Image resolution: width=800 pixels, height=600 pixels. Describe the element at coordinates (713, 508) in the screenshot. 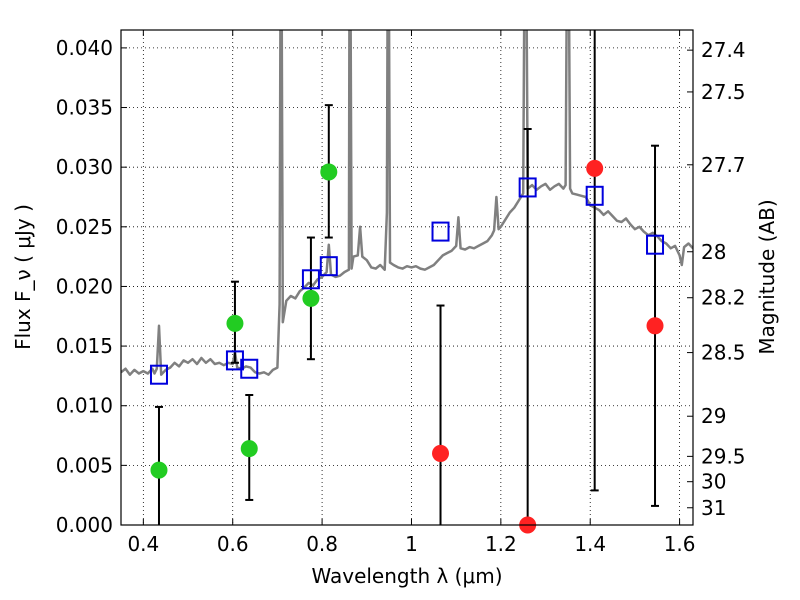

I see `mag-tick-label: 31` at that location.